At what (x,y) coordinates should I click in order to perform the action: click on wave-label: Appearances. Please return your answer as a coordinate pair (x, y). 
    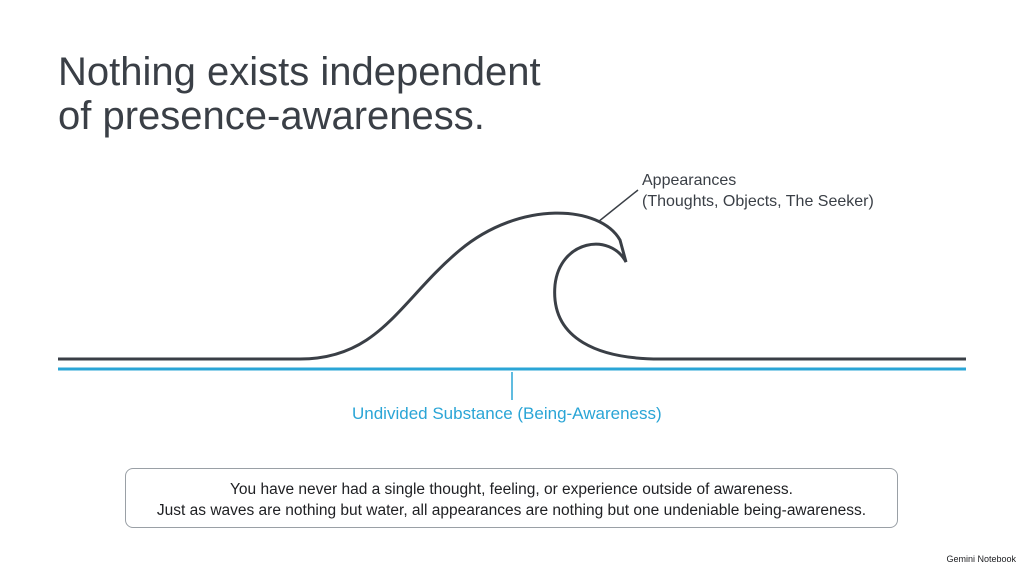
    Looking at the image, I should click on (689, 180).